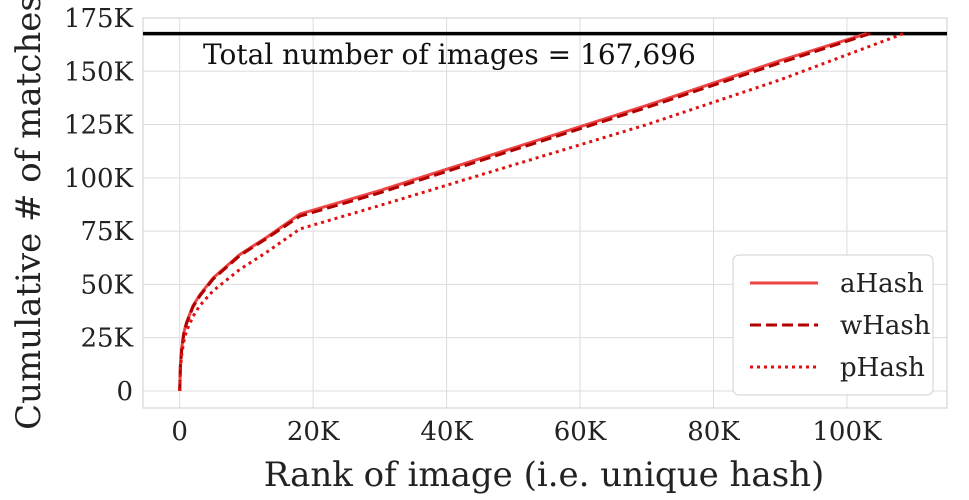 This screenshot has height=500, width=969. What do you see at coordinates (106, 285) in the screenshot?
I see `y-tick-label: 50K` at bounding box center [106, 285].